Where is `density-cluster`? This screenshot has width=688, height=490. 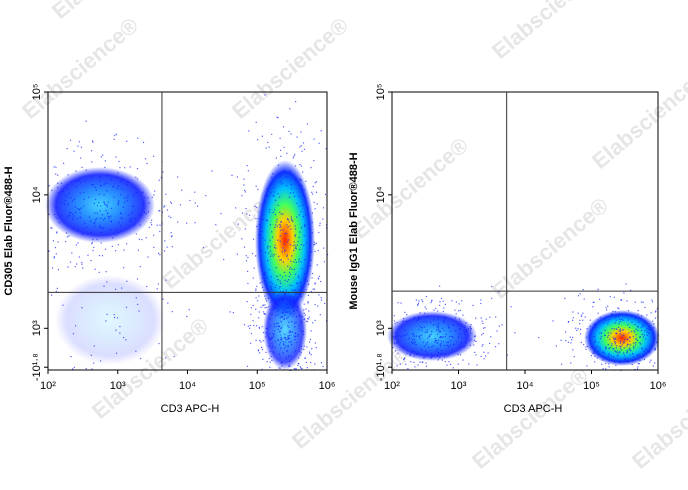 density-cluster is located at coordinates (285, 330).